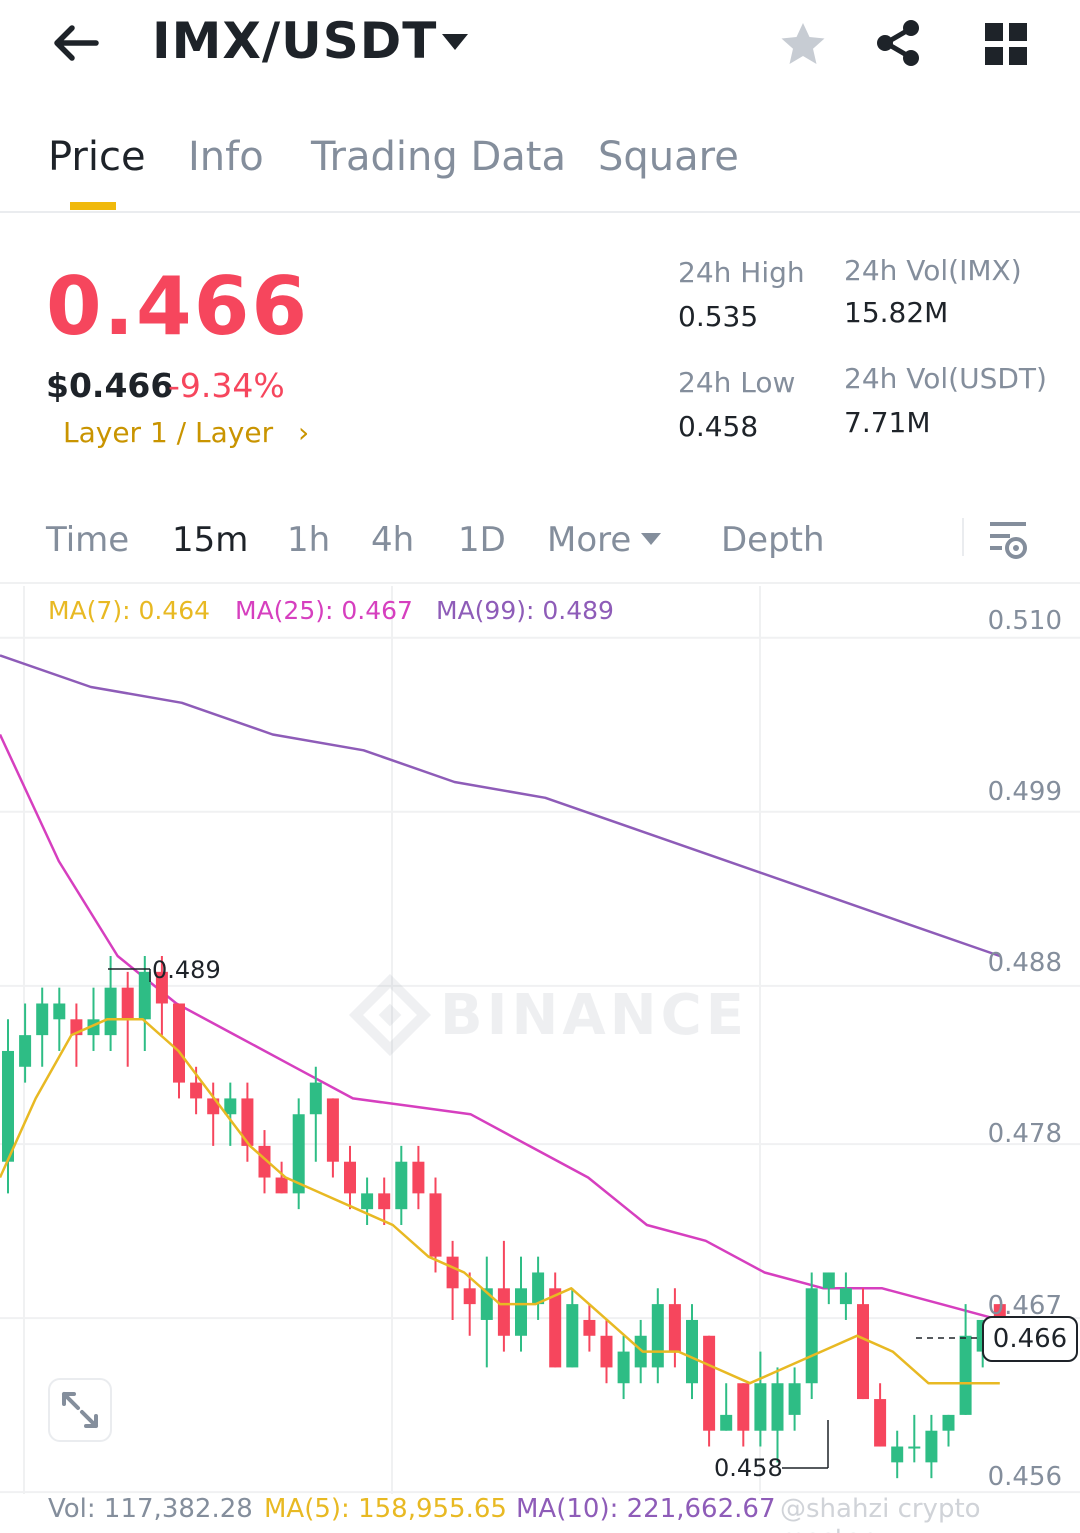 Image resolution: width=1080 pixels, height=1533 pixels. What do you see at coordinates (304, 432) in the screenshot?
I see `chevron-right-icon: ›` at bounding box center [304, 432].